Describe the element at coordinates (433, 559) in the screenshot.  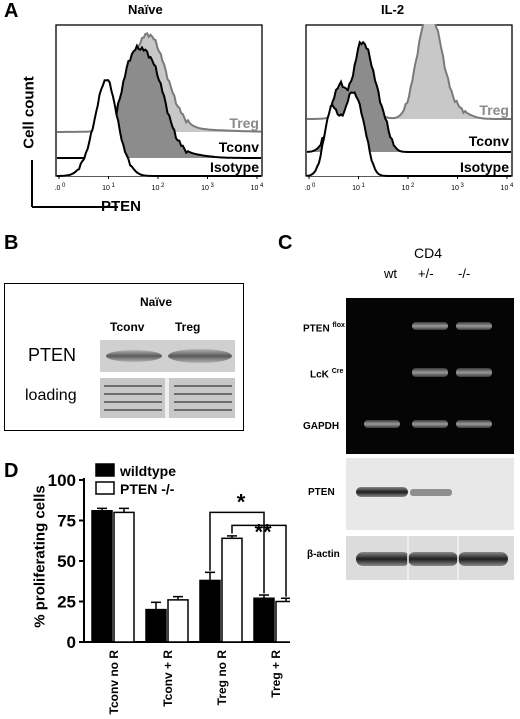
I see `panel-c-actin-band-het` at that location.